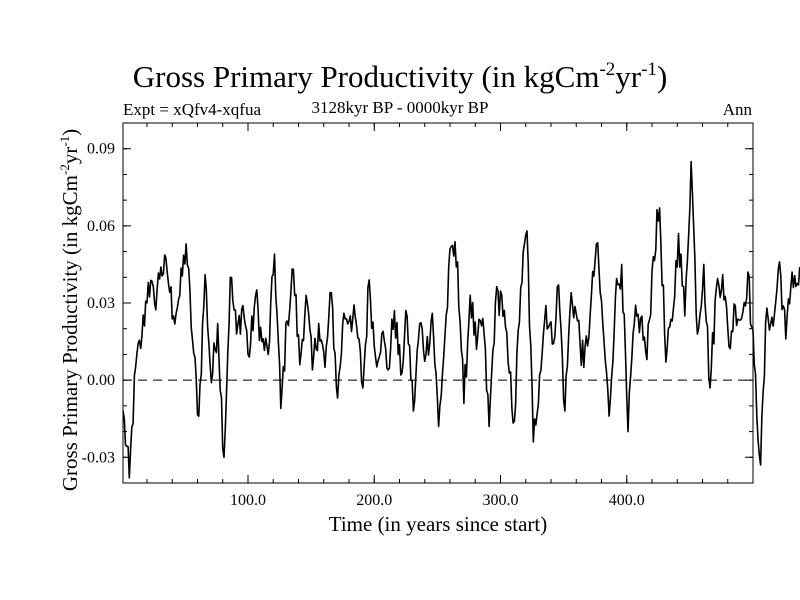 The width and height of the screenshot is (800, 600). What do you see at coordinates (438, 524) in the screenshot?
I see `x-axis-label: Time (in years since start)` at bounding box center [438, 524].